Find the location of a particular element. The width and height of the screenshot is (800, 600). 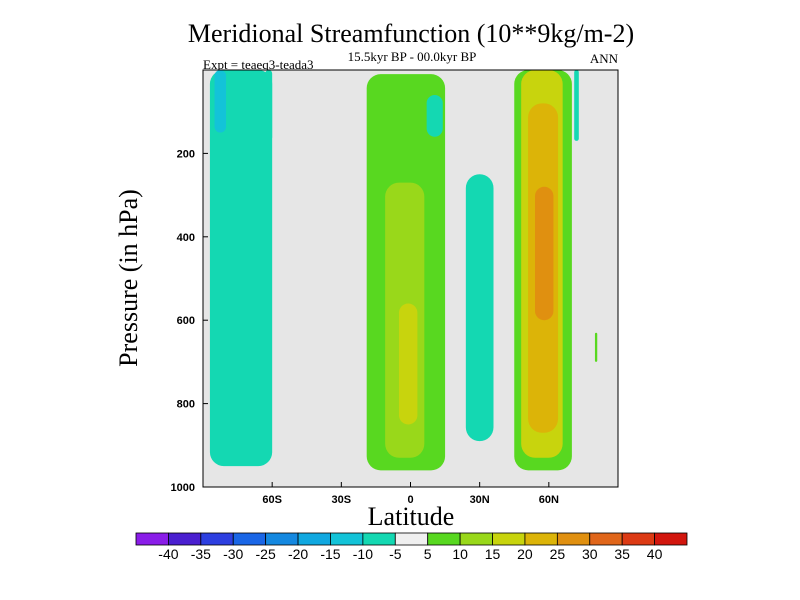

x-tick-label: 60N is located at coordinates (549, 500).